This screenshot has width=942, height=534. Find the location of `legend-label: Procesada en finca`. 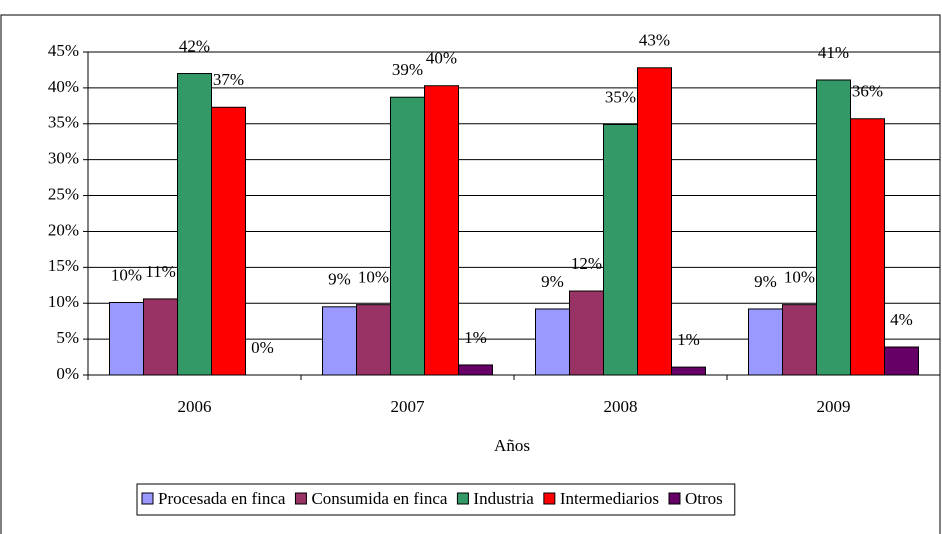

legend-label: Procesada en finca is located at coordinates (222, 498).